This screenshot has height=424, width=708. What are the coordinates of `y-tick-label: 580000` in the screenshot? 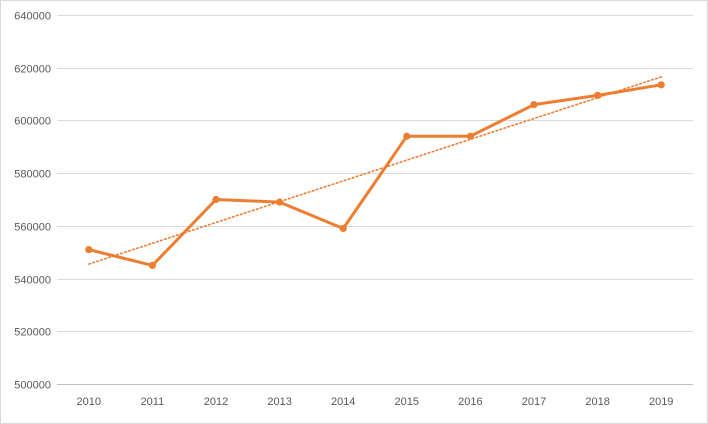 It's located at (32, 175).